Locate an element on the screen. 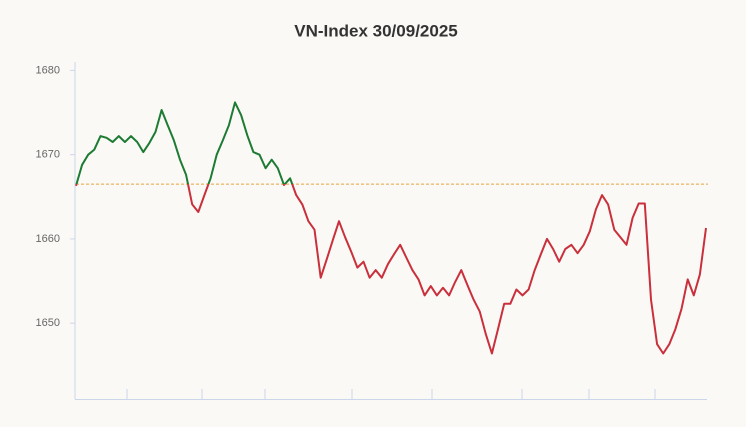 Image resolution: width=746 pixels, height=427 pixels. x-axis-ticks is located at coordinates (391, 394).